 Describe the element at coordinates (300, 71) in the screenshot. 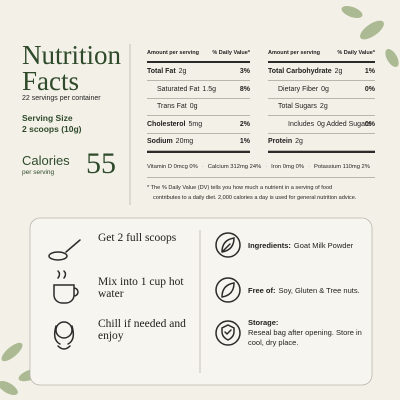

I see `nutrient-label: Total Carbohydrate` at that location.